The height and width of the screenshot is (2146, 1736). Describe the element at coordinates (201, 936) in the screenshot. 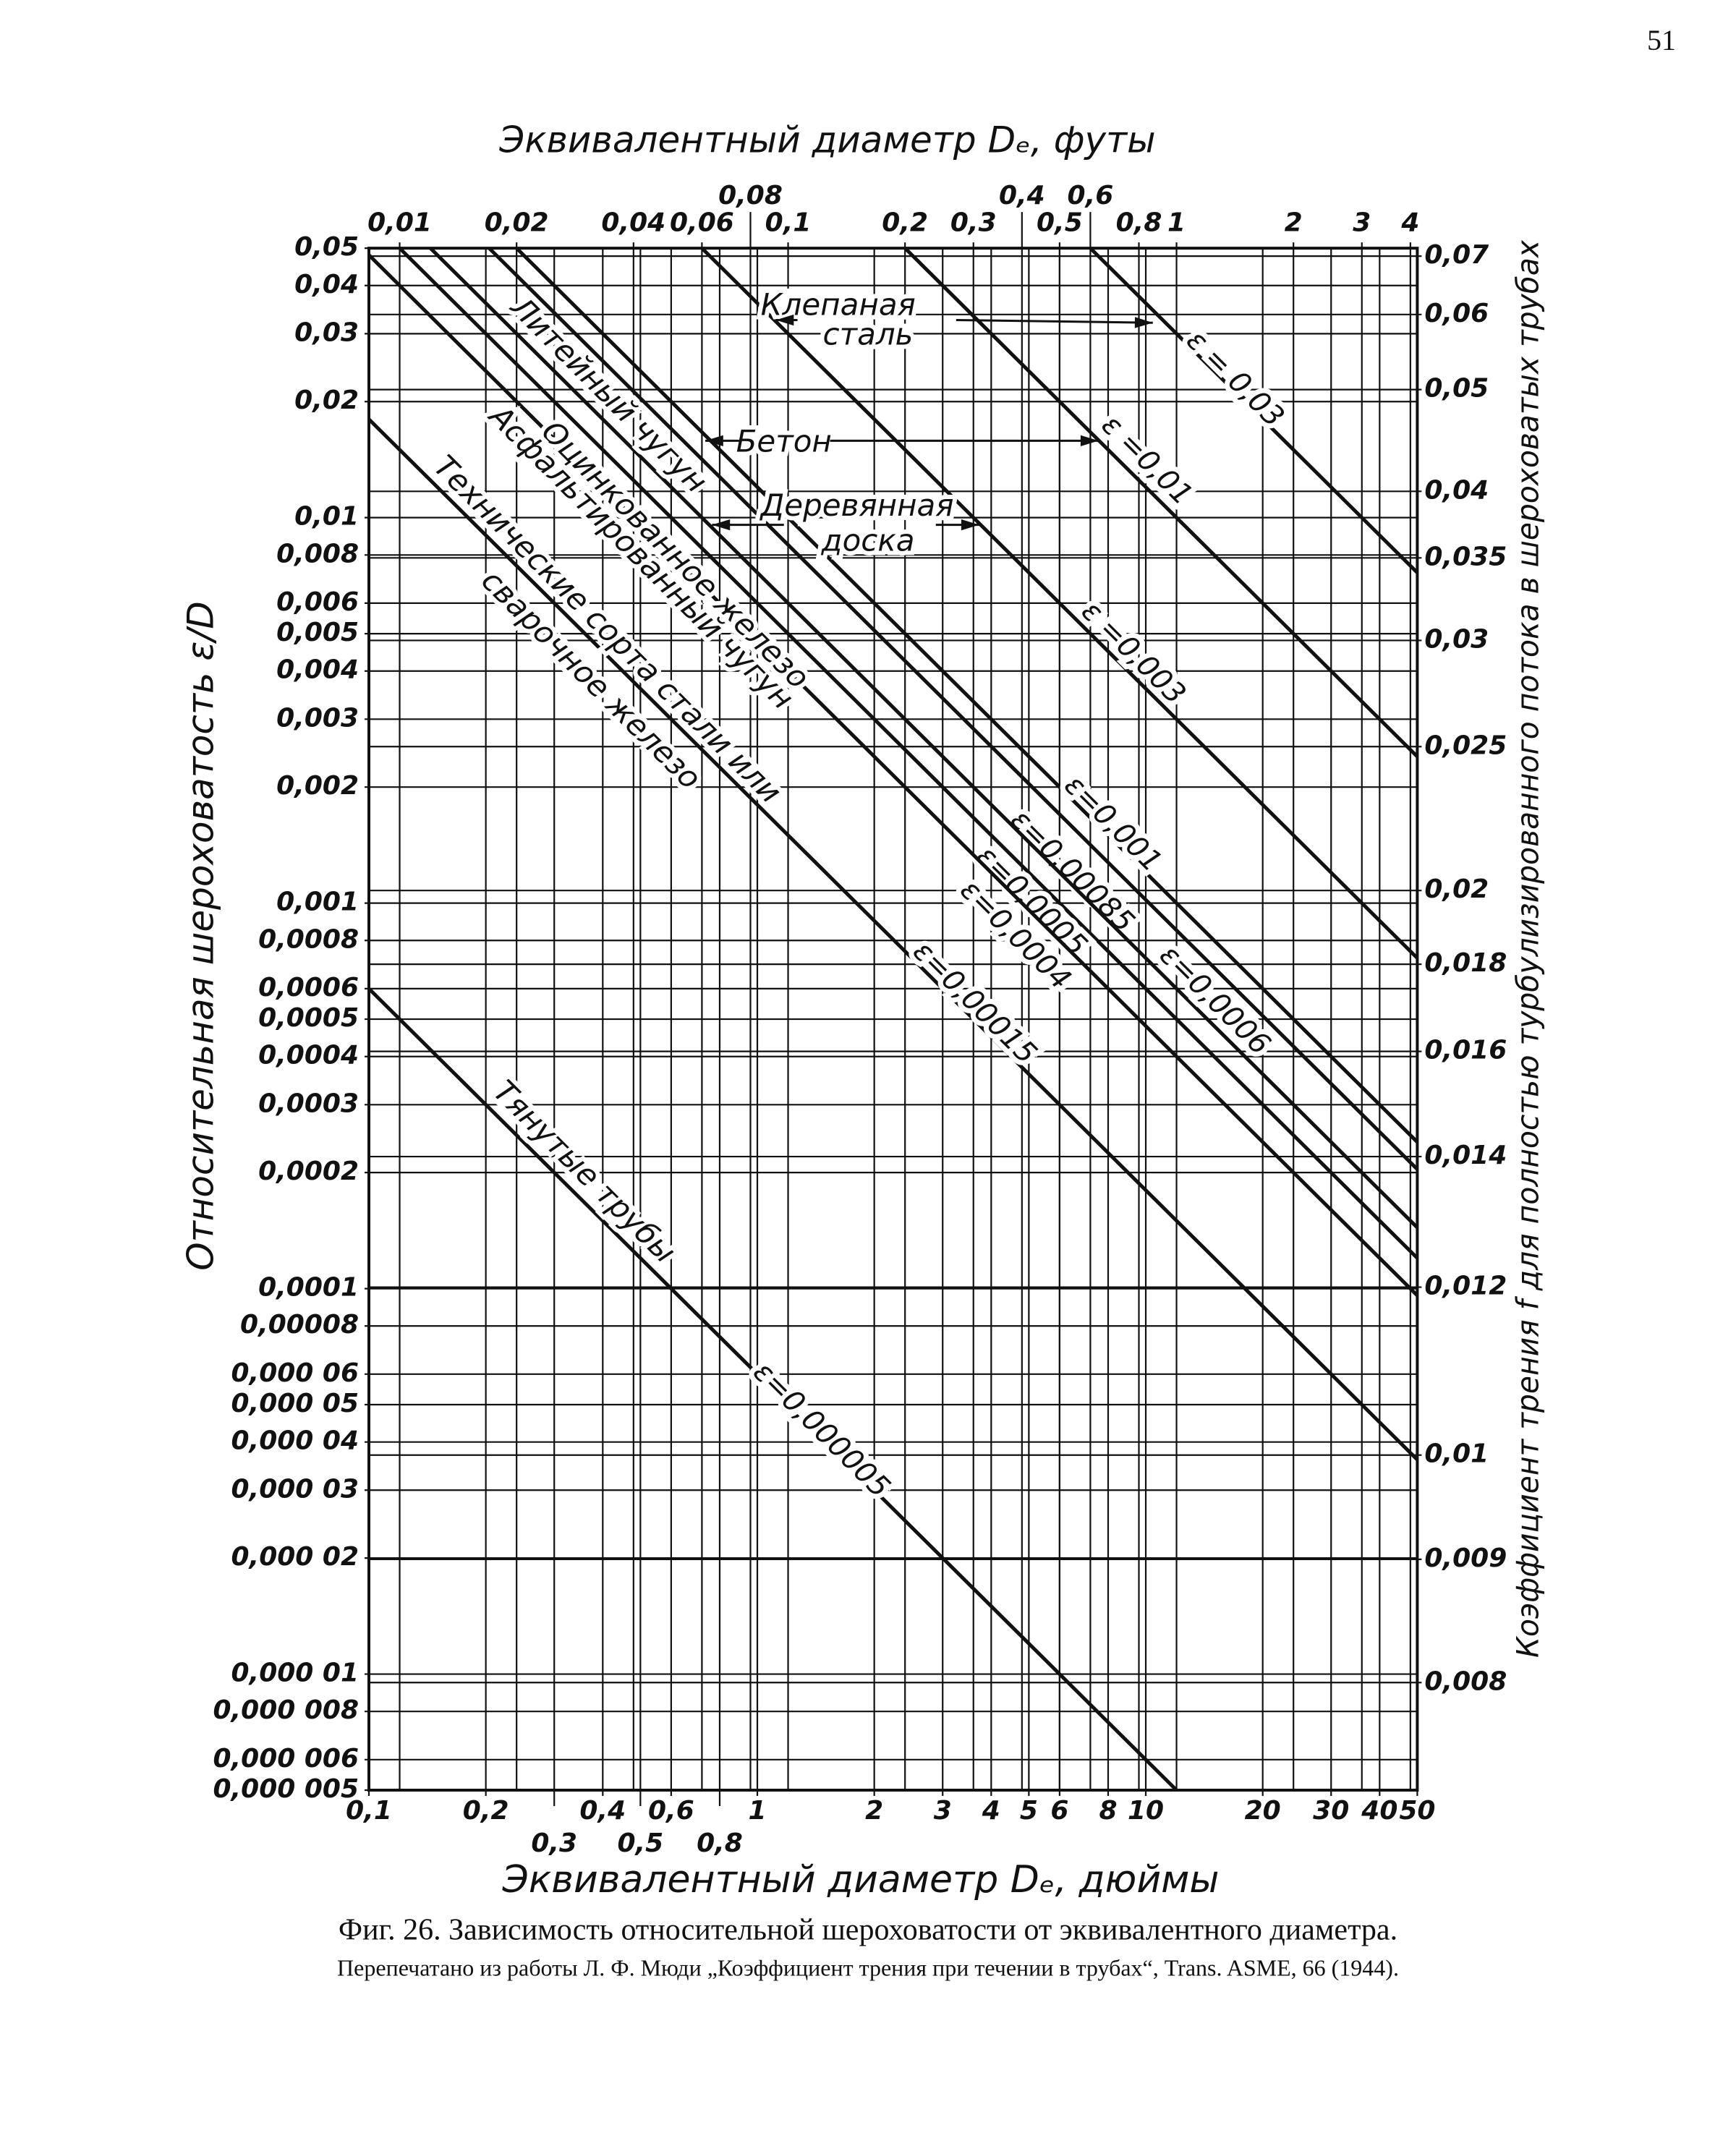

I see `left-axis-title: Относительная шероховатость ε/D` at that location.